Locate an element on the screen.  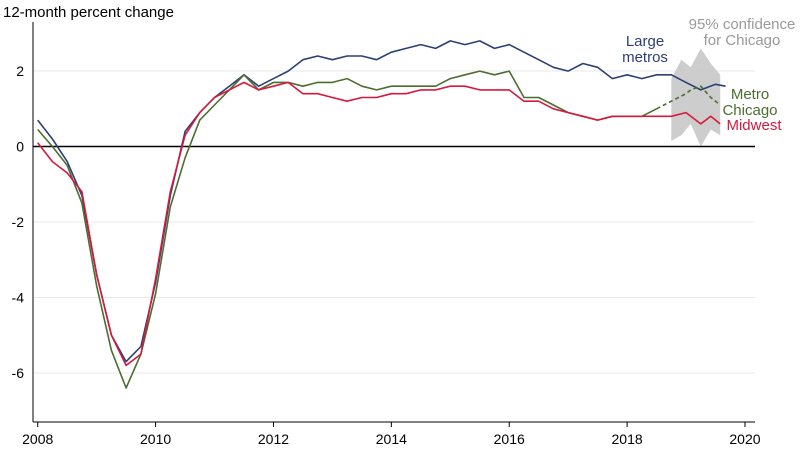
confidence-band-area is located at coordinates (696, 97).